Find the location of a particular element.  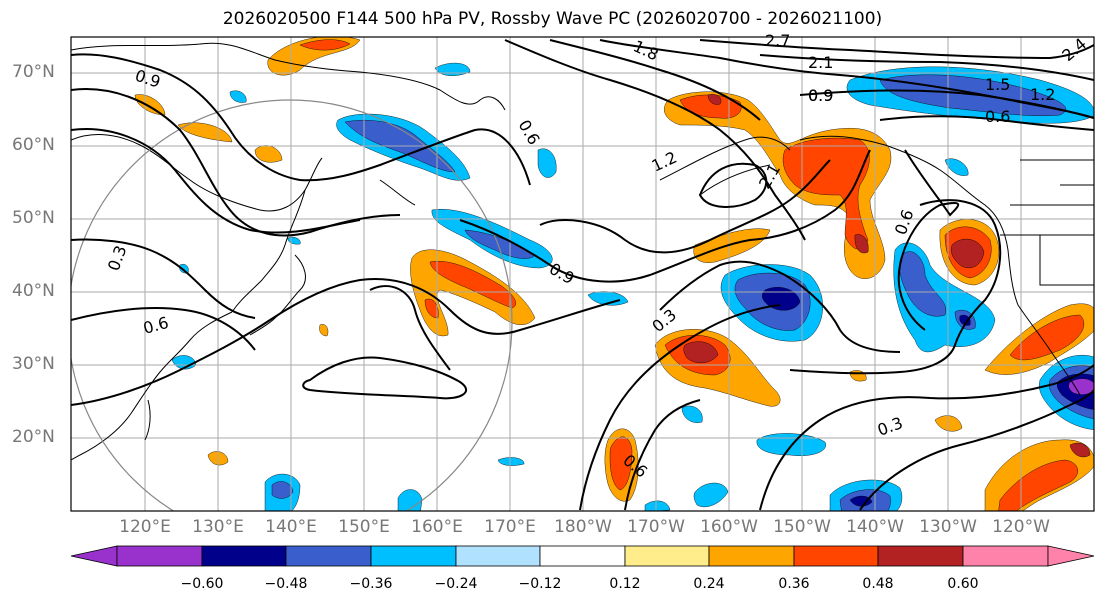

lon-label: 150°W is located at coordinates (802, 527).